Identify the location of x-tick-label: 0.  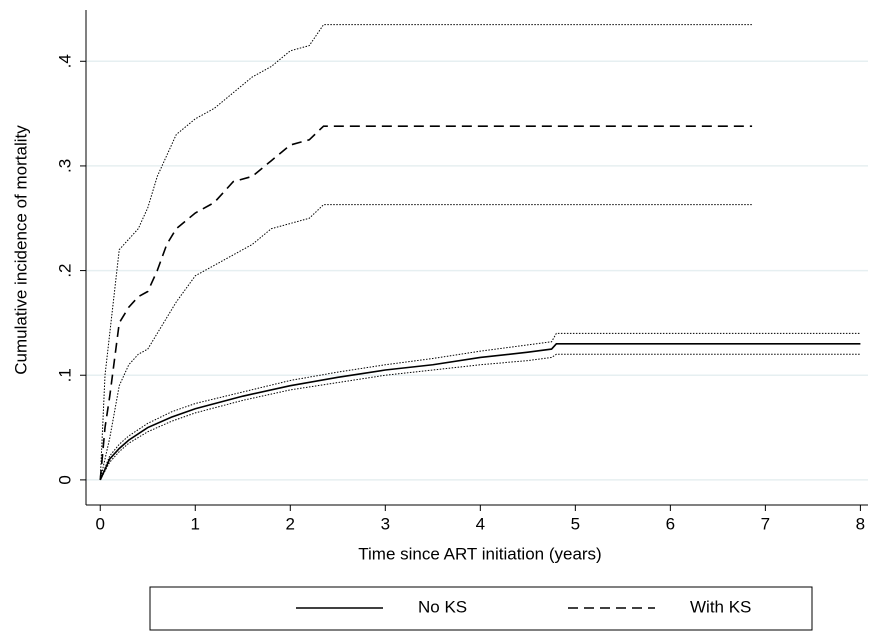
(100, 523).